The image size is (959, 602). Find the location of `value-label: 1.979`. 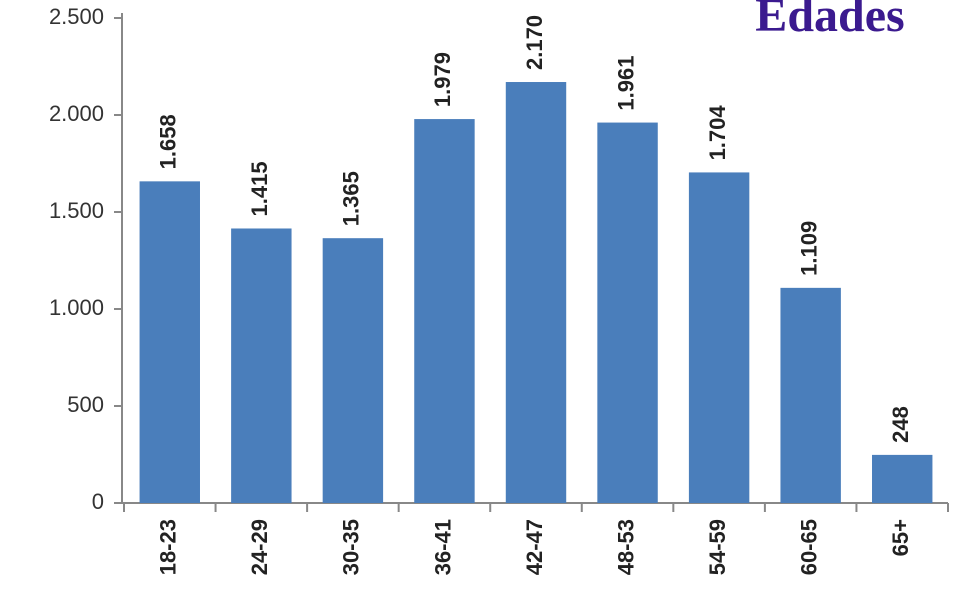

value-label: 1.979 is located at coordinates (442, 79).